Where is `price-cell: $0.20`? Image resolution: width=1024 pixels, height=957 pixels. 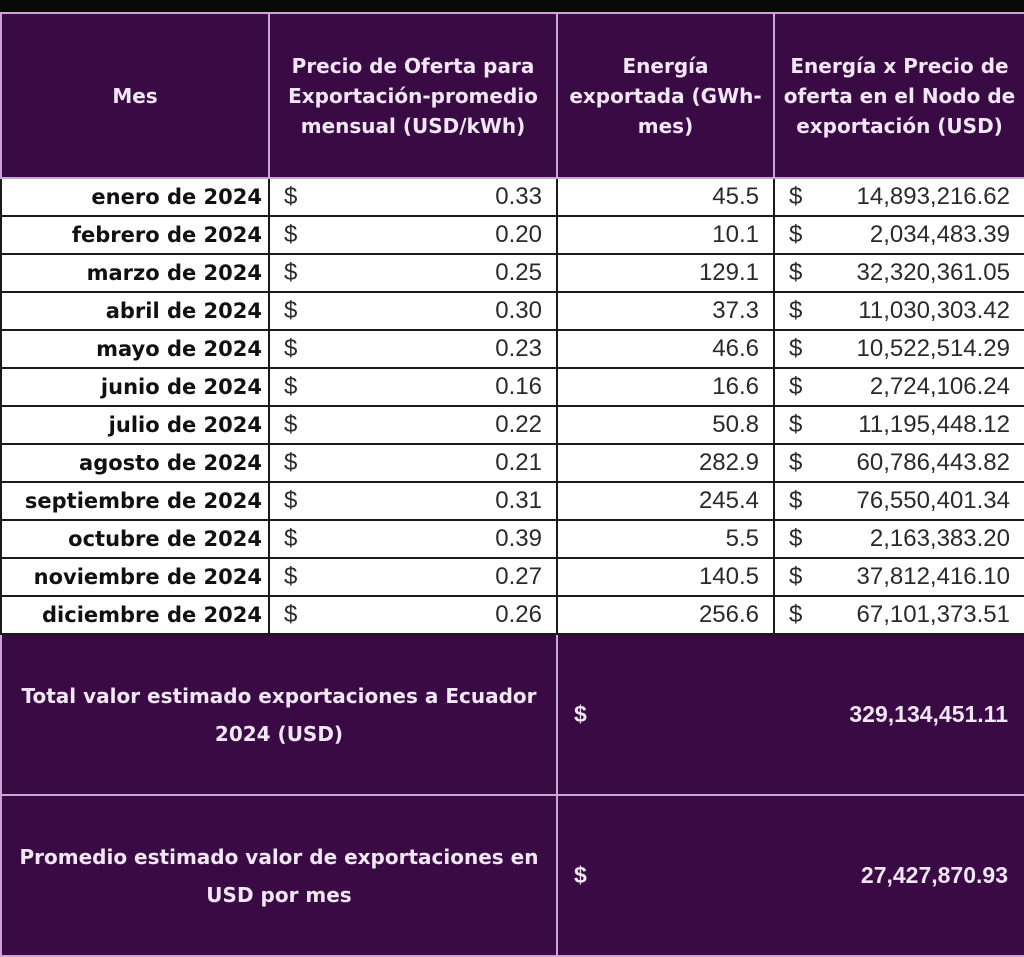 price-cell: $0.20 is located at coordinates (413, 235).